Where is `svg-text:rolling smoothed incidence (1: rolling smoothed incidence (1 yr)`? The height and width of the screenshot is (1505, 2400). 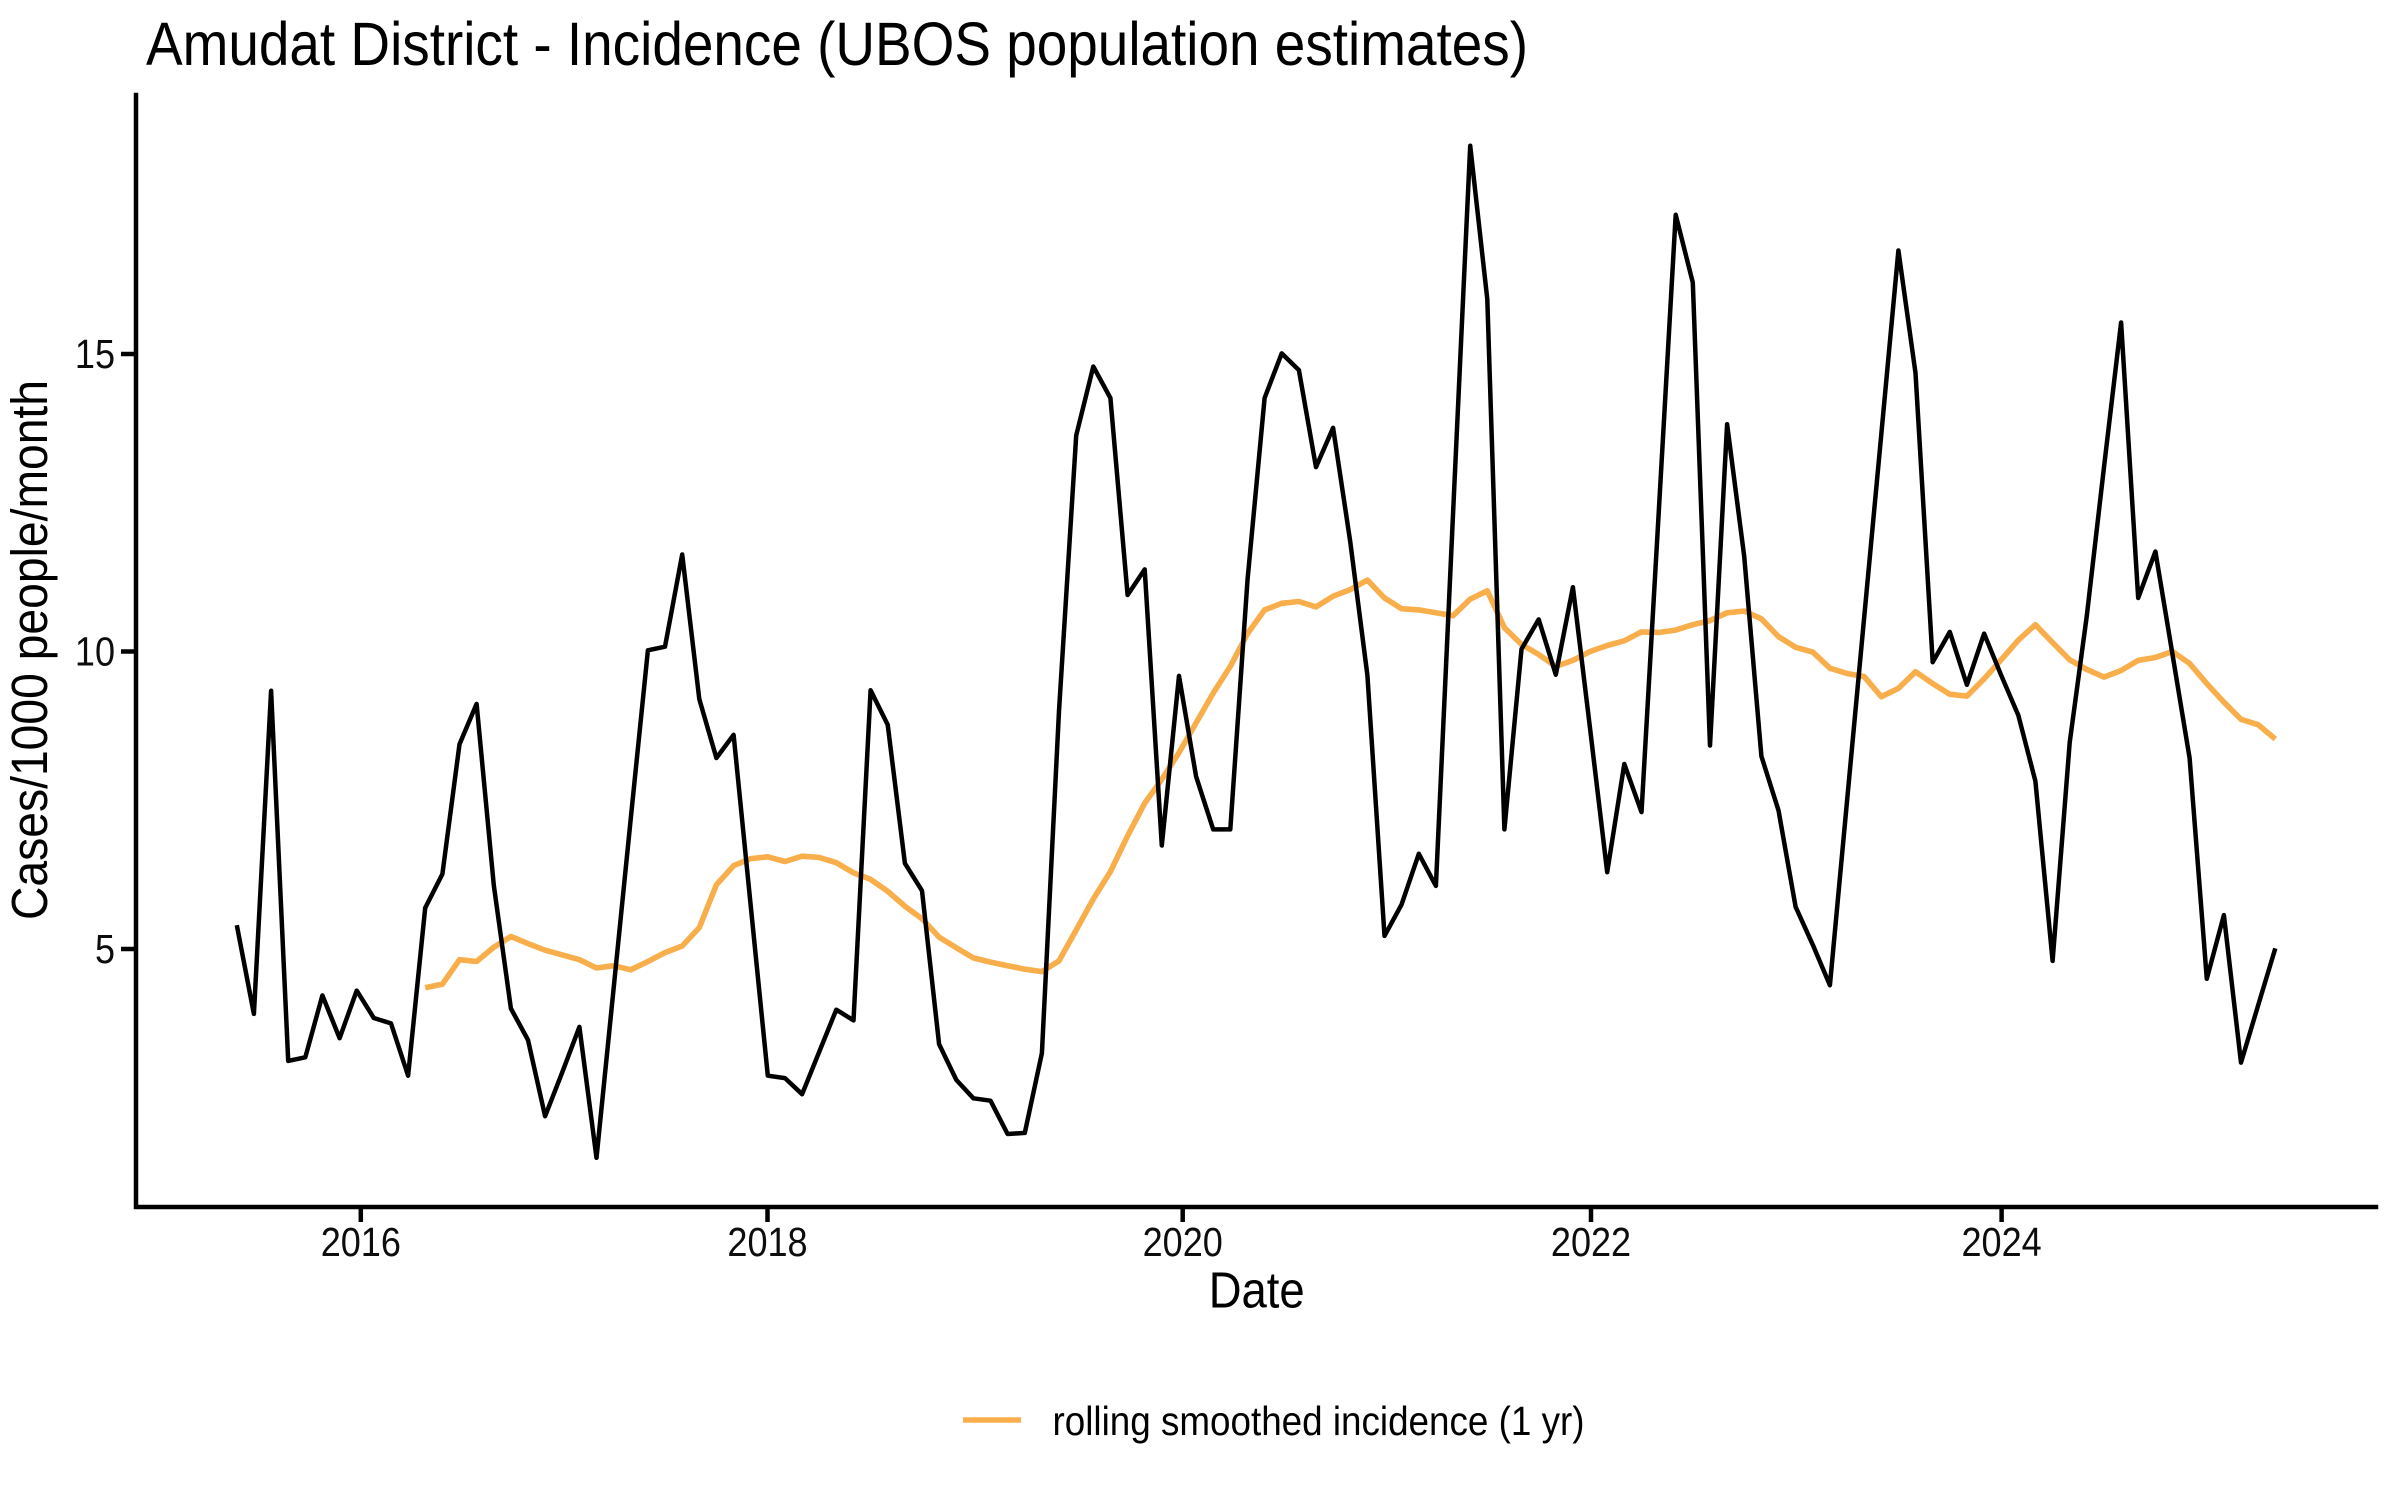 svg-text:rolling smoothed incidence (1: rolling smoothed incidence (1 yr) is located at coordinates (1319, 1421).